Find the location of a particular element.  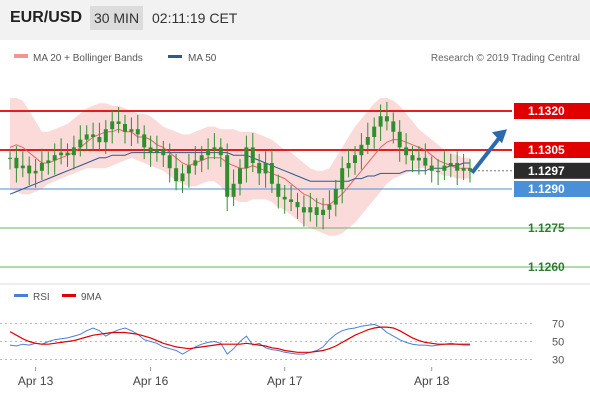

projection-arrow-shaft is located at coordinates (487, 153).